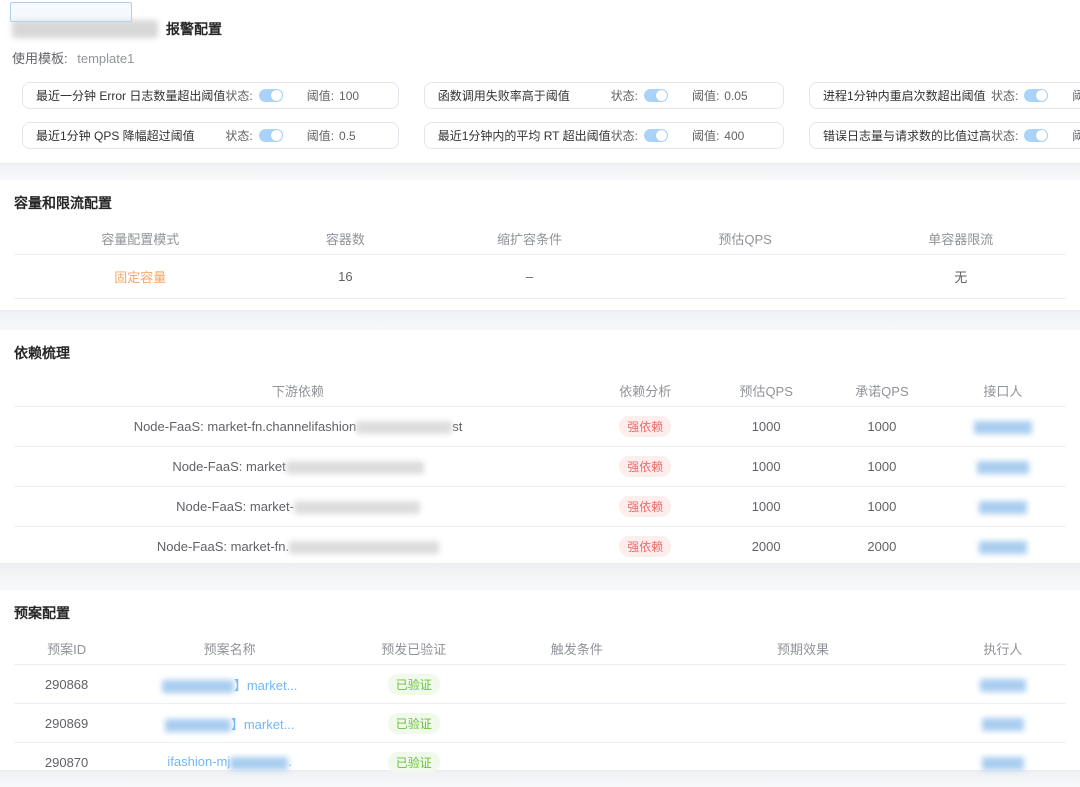  I want to click on col-header: 接口人, so click(1003, 391).